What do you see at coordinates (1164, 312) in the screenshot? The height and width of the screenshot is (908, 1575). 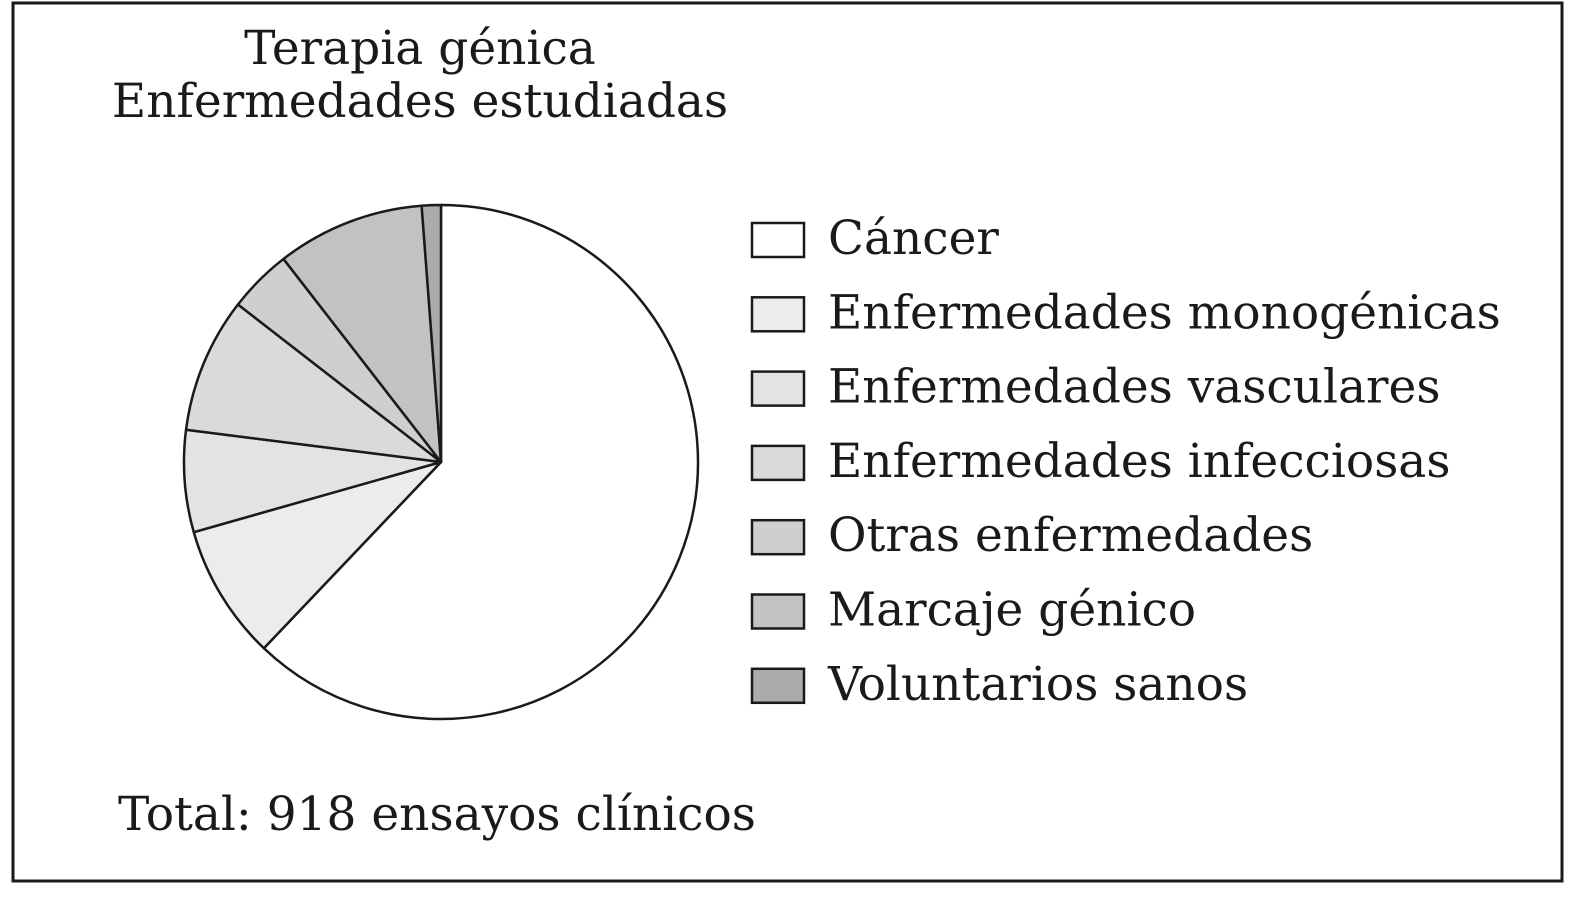 I see `legend-label: Enfermedades monogénicas` at bounding box center [1164, 312].